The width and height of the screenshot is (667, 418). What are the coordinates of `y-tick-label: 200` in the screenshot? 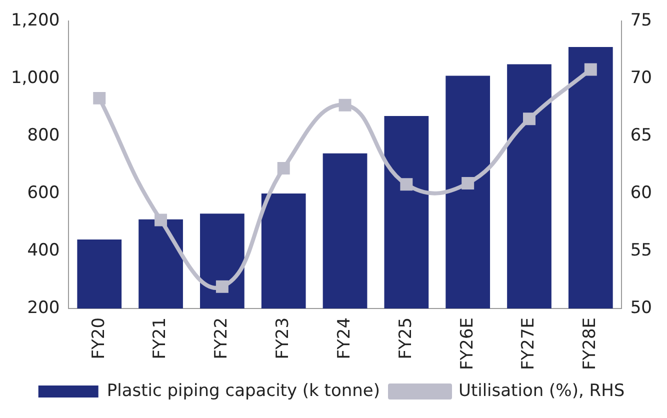 It's located at (43, 308).